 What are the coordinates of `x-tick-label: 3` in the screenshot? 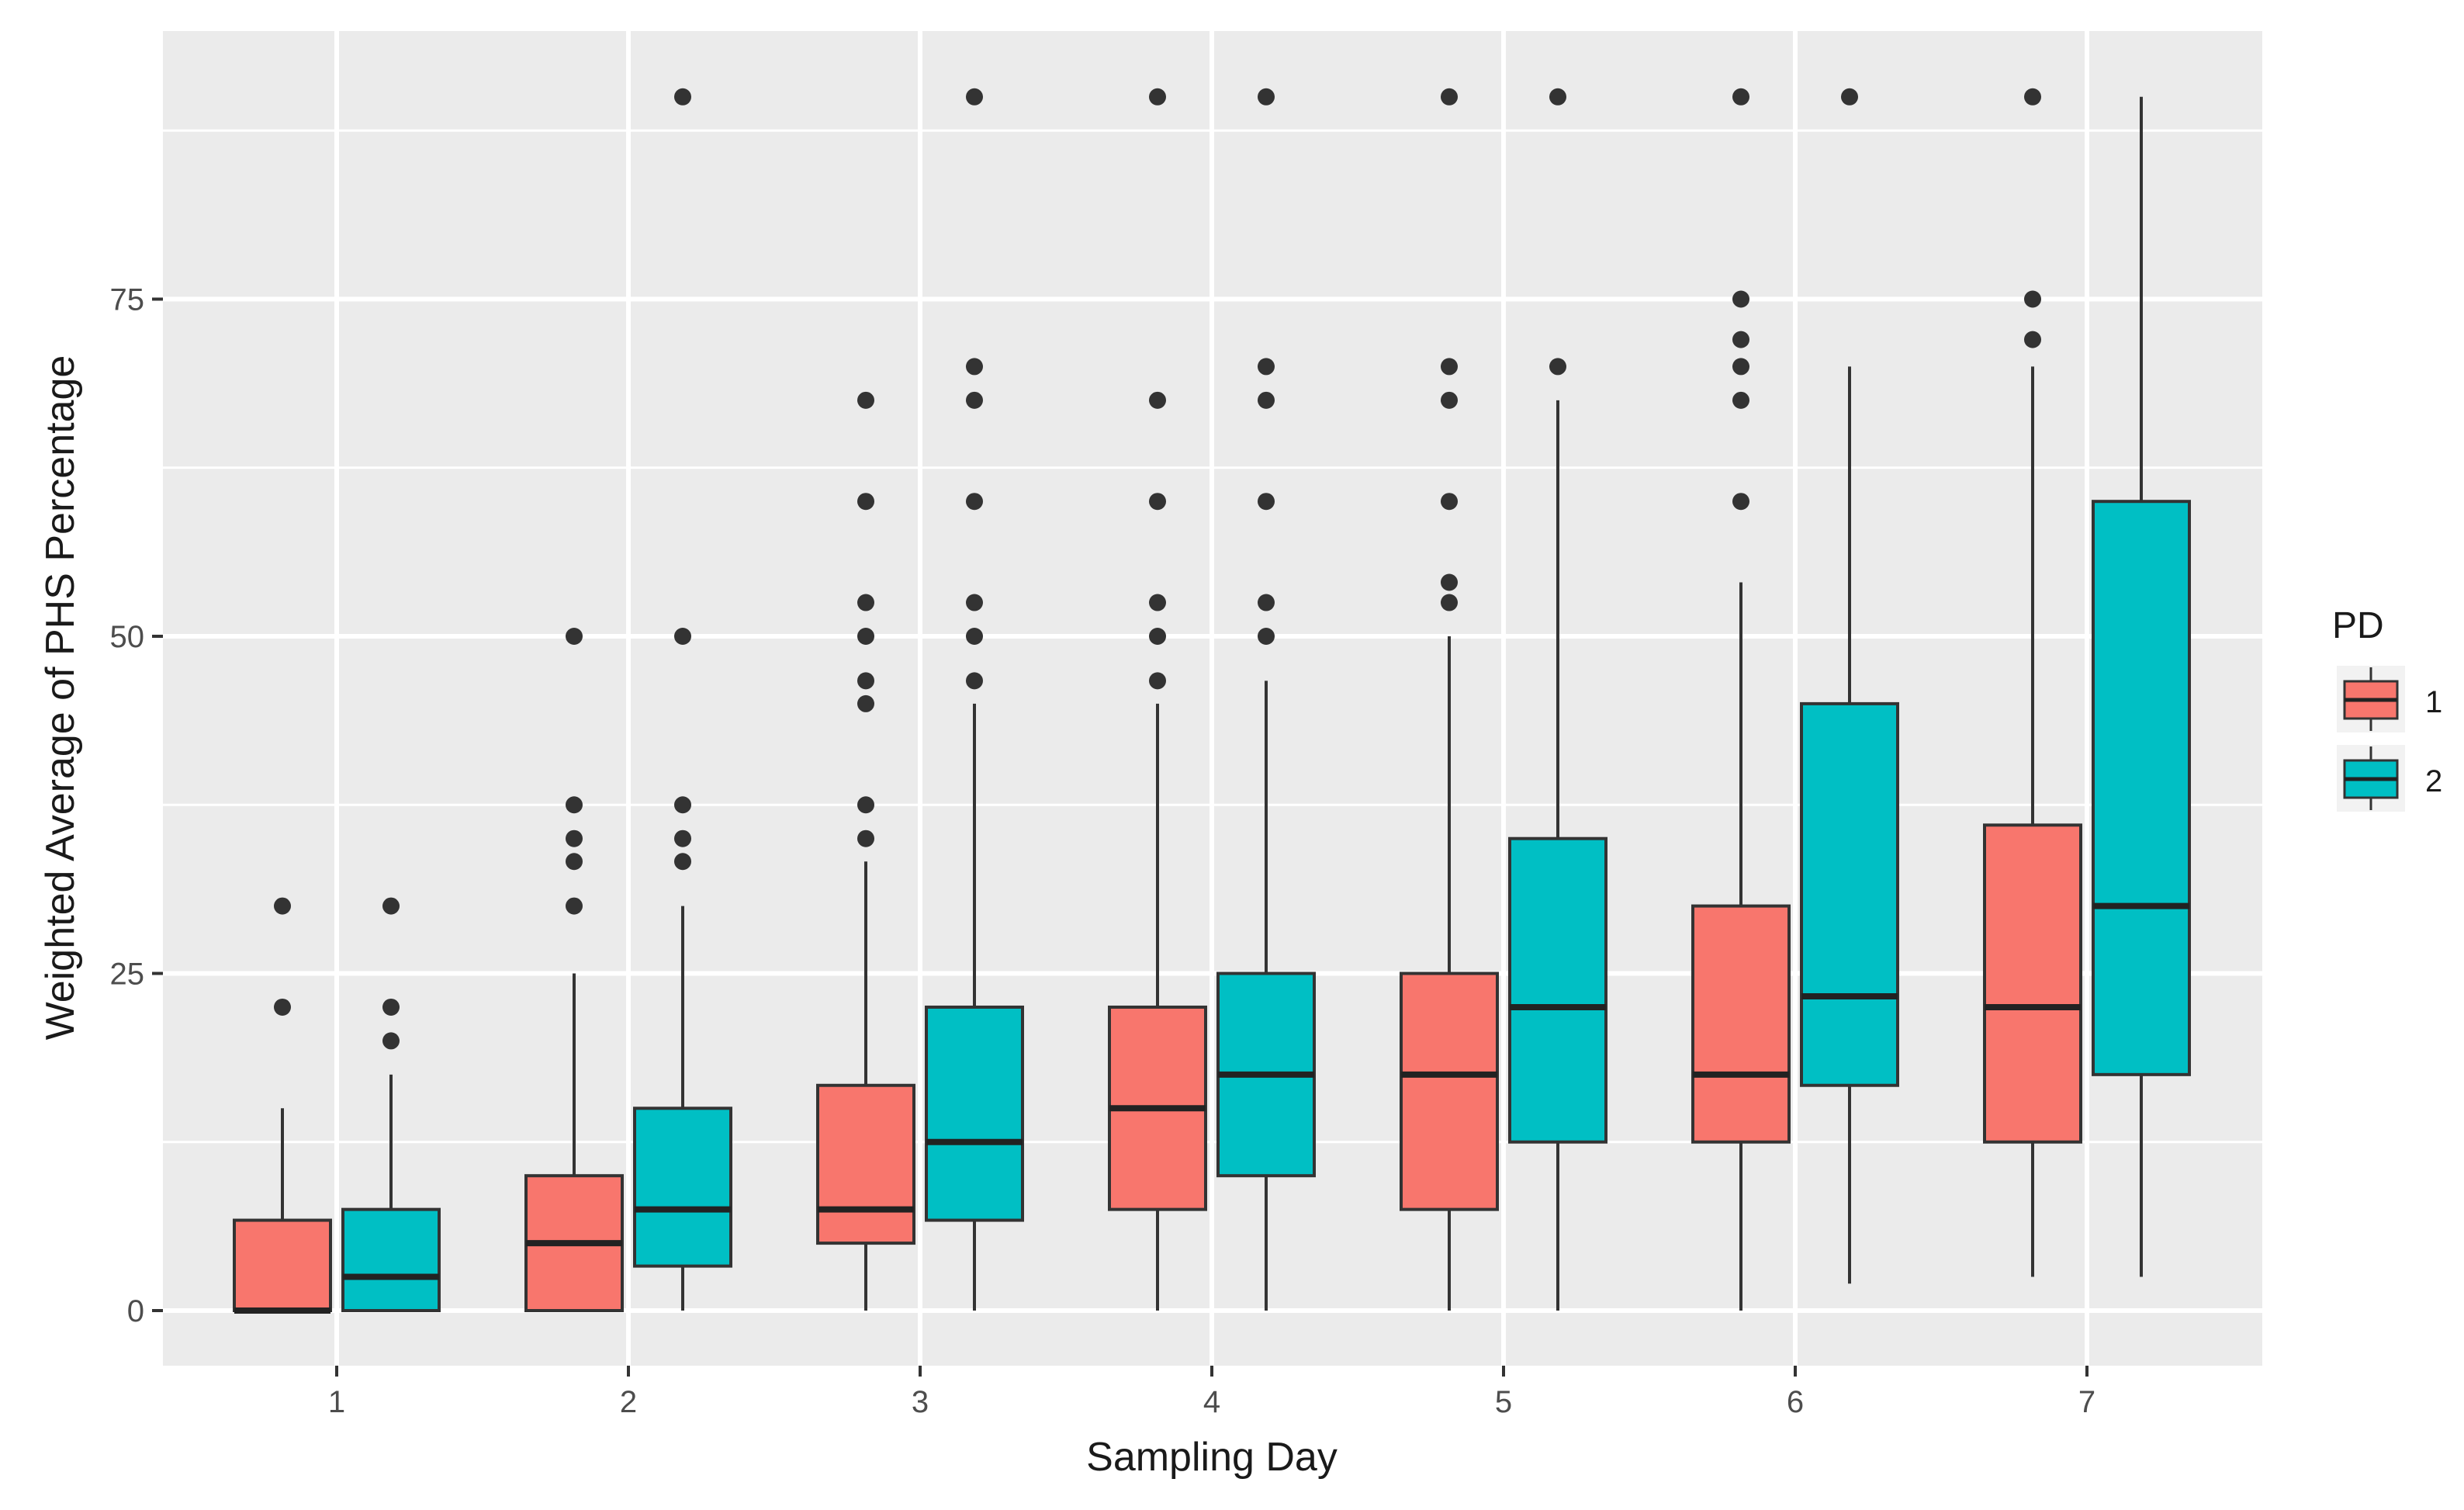 It's located at (920, 1402).